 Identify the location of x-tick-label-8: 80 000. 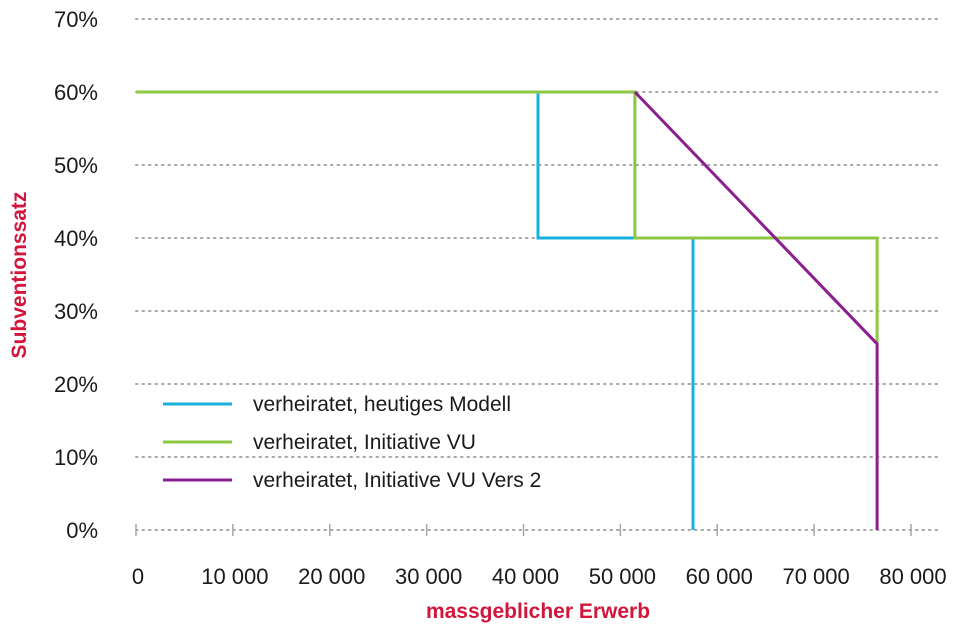
(912, 576).